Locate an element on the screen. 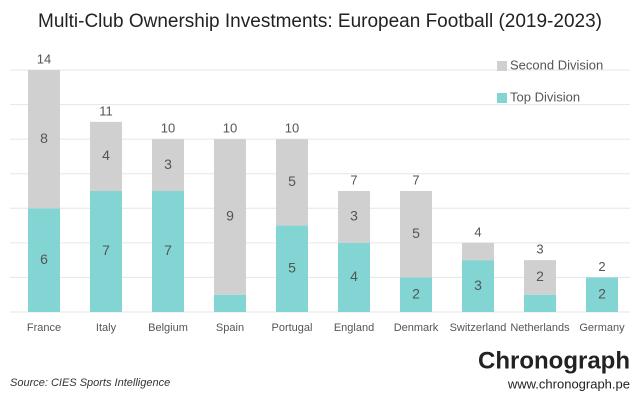 The image size is (640, 405). total-label: 4 is located at coordinates (477, 231).